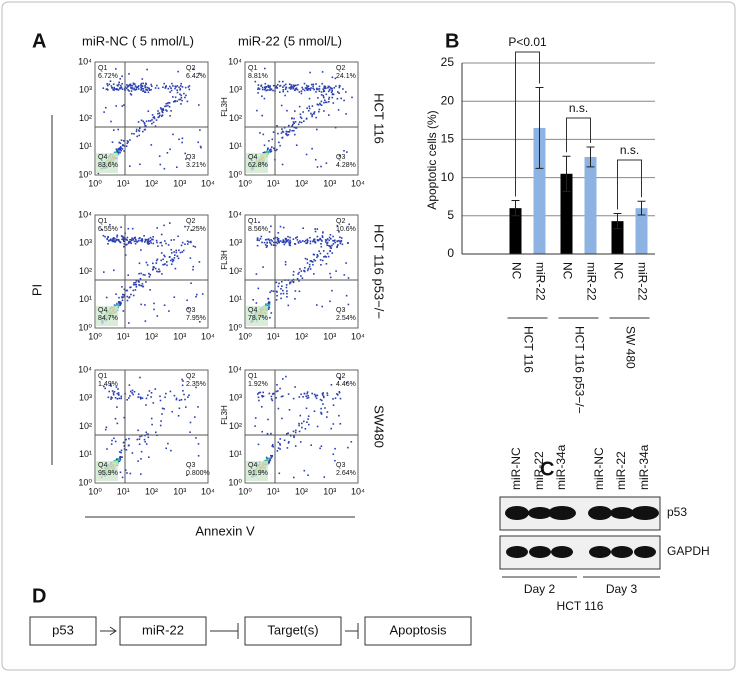 The image size is (738, 673). I want to click on band, so click(540, 513).